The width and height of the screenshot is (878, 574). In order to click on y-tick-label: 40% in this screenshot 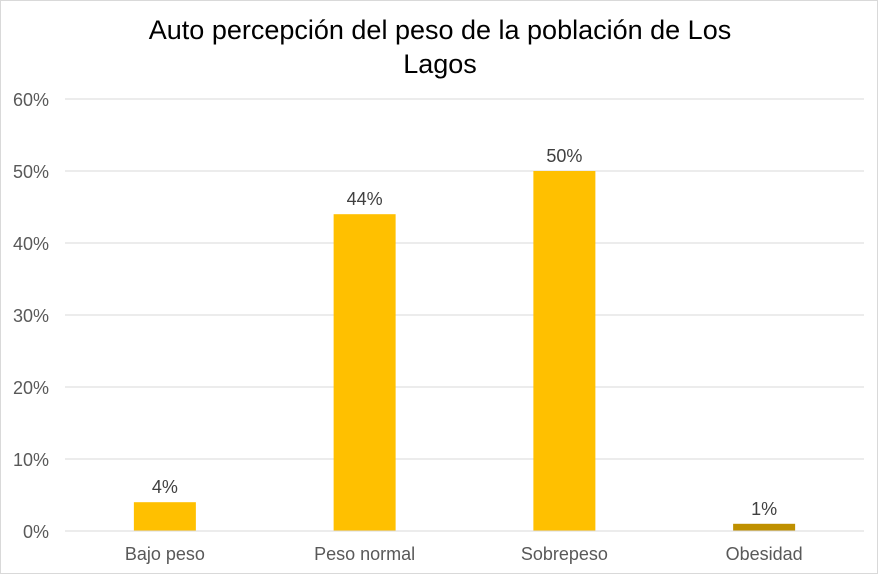, I will do `click(31, 244)`.